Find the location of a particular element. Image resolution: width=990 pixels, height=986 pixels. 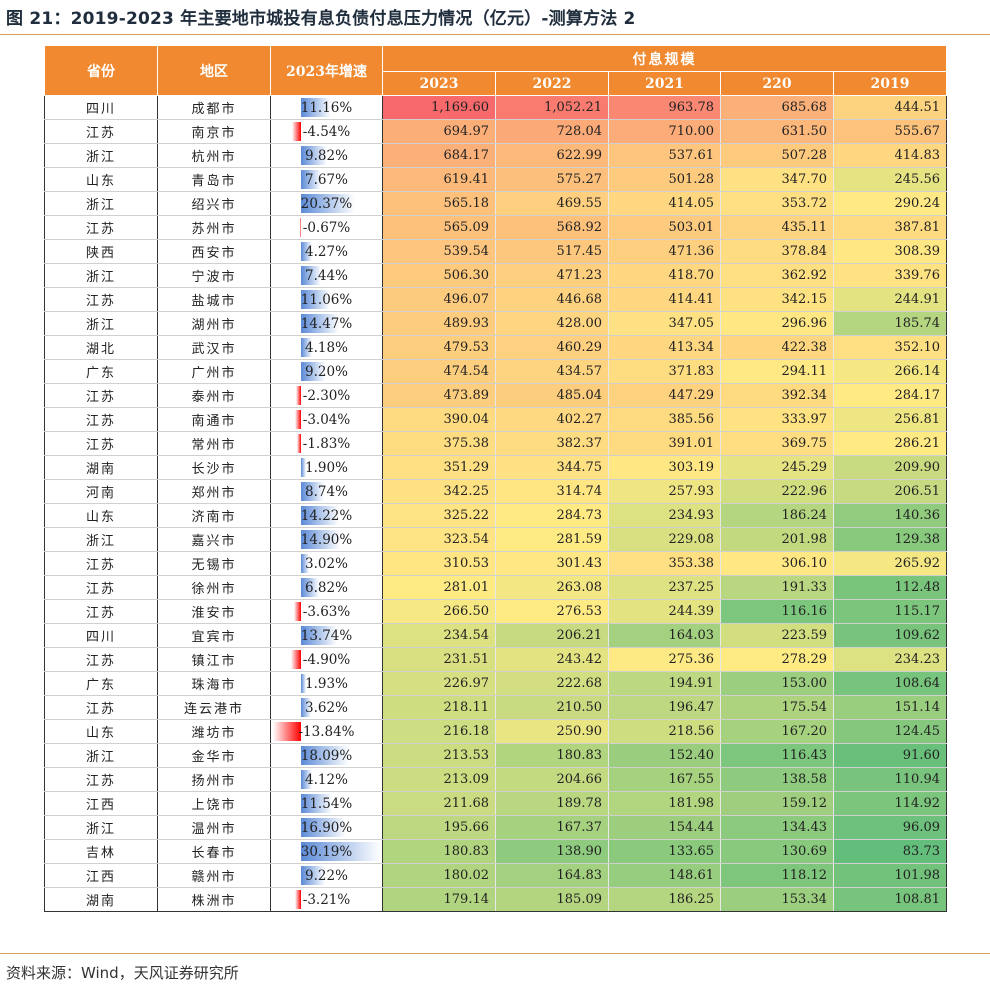

interest-value-cell: 568.92 is located at coordinates (552, 227).